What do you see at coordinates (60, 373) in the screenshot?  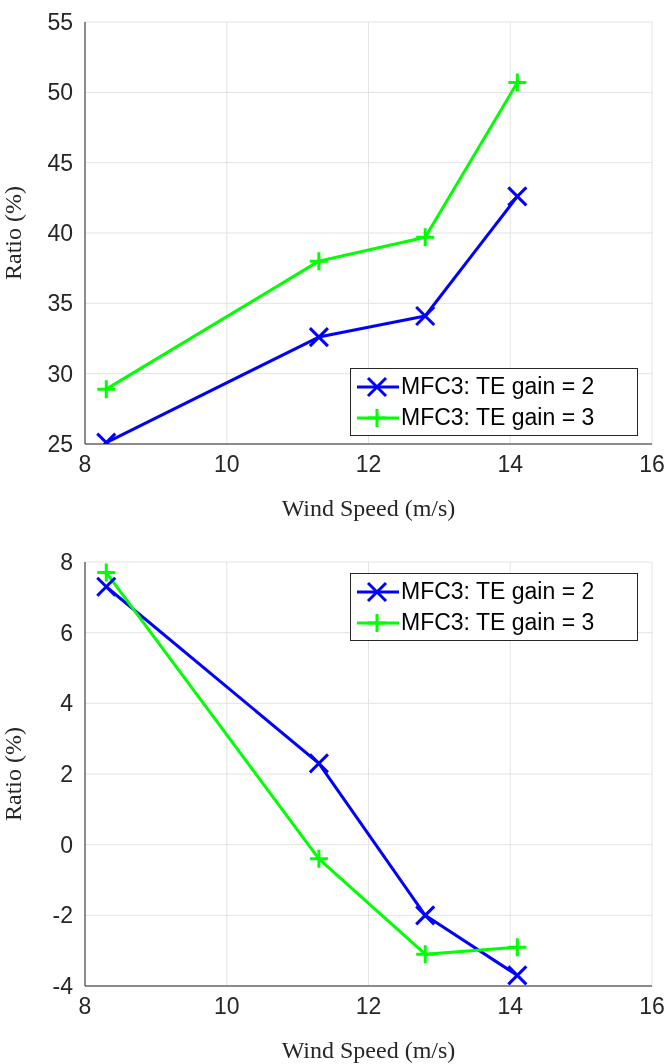 I see `y-tick-label: 30` at bounding box center [60, 373].